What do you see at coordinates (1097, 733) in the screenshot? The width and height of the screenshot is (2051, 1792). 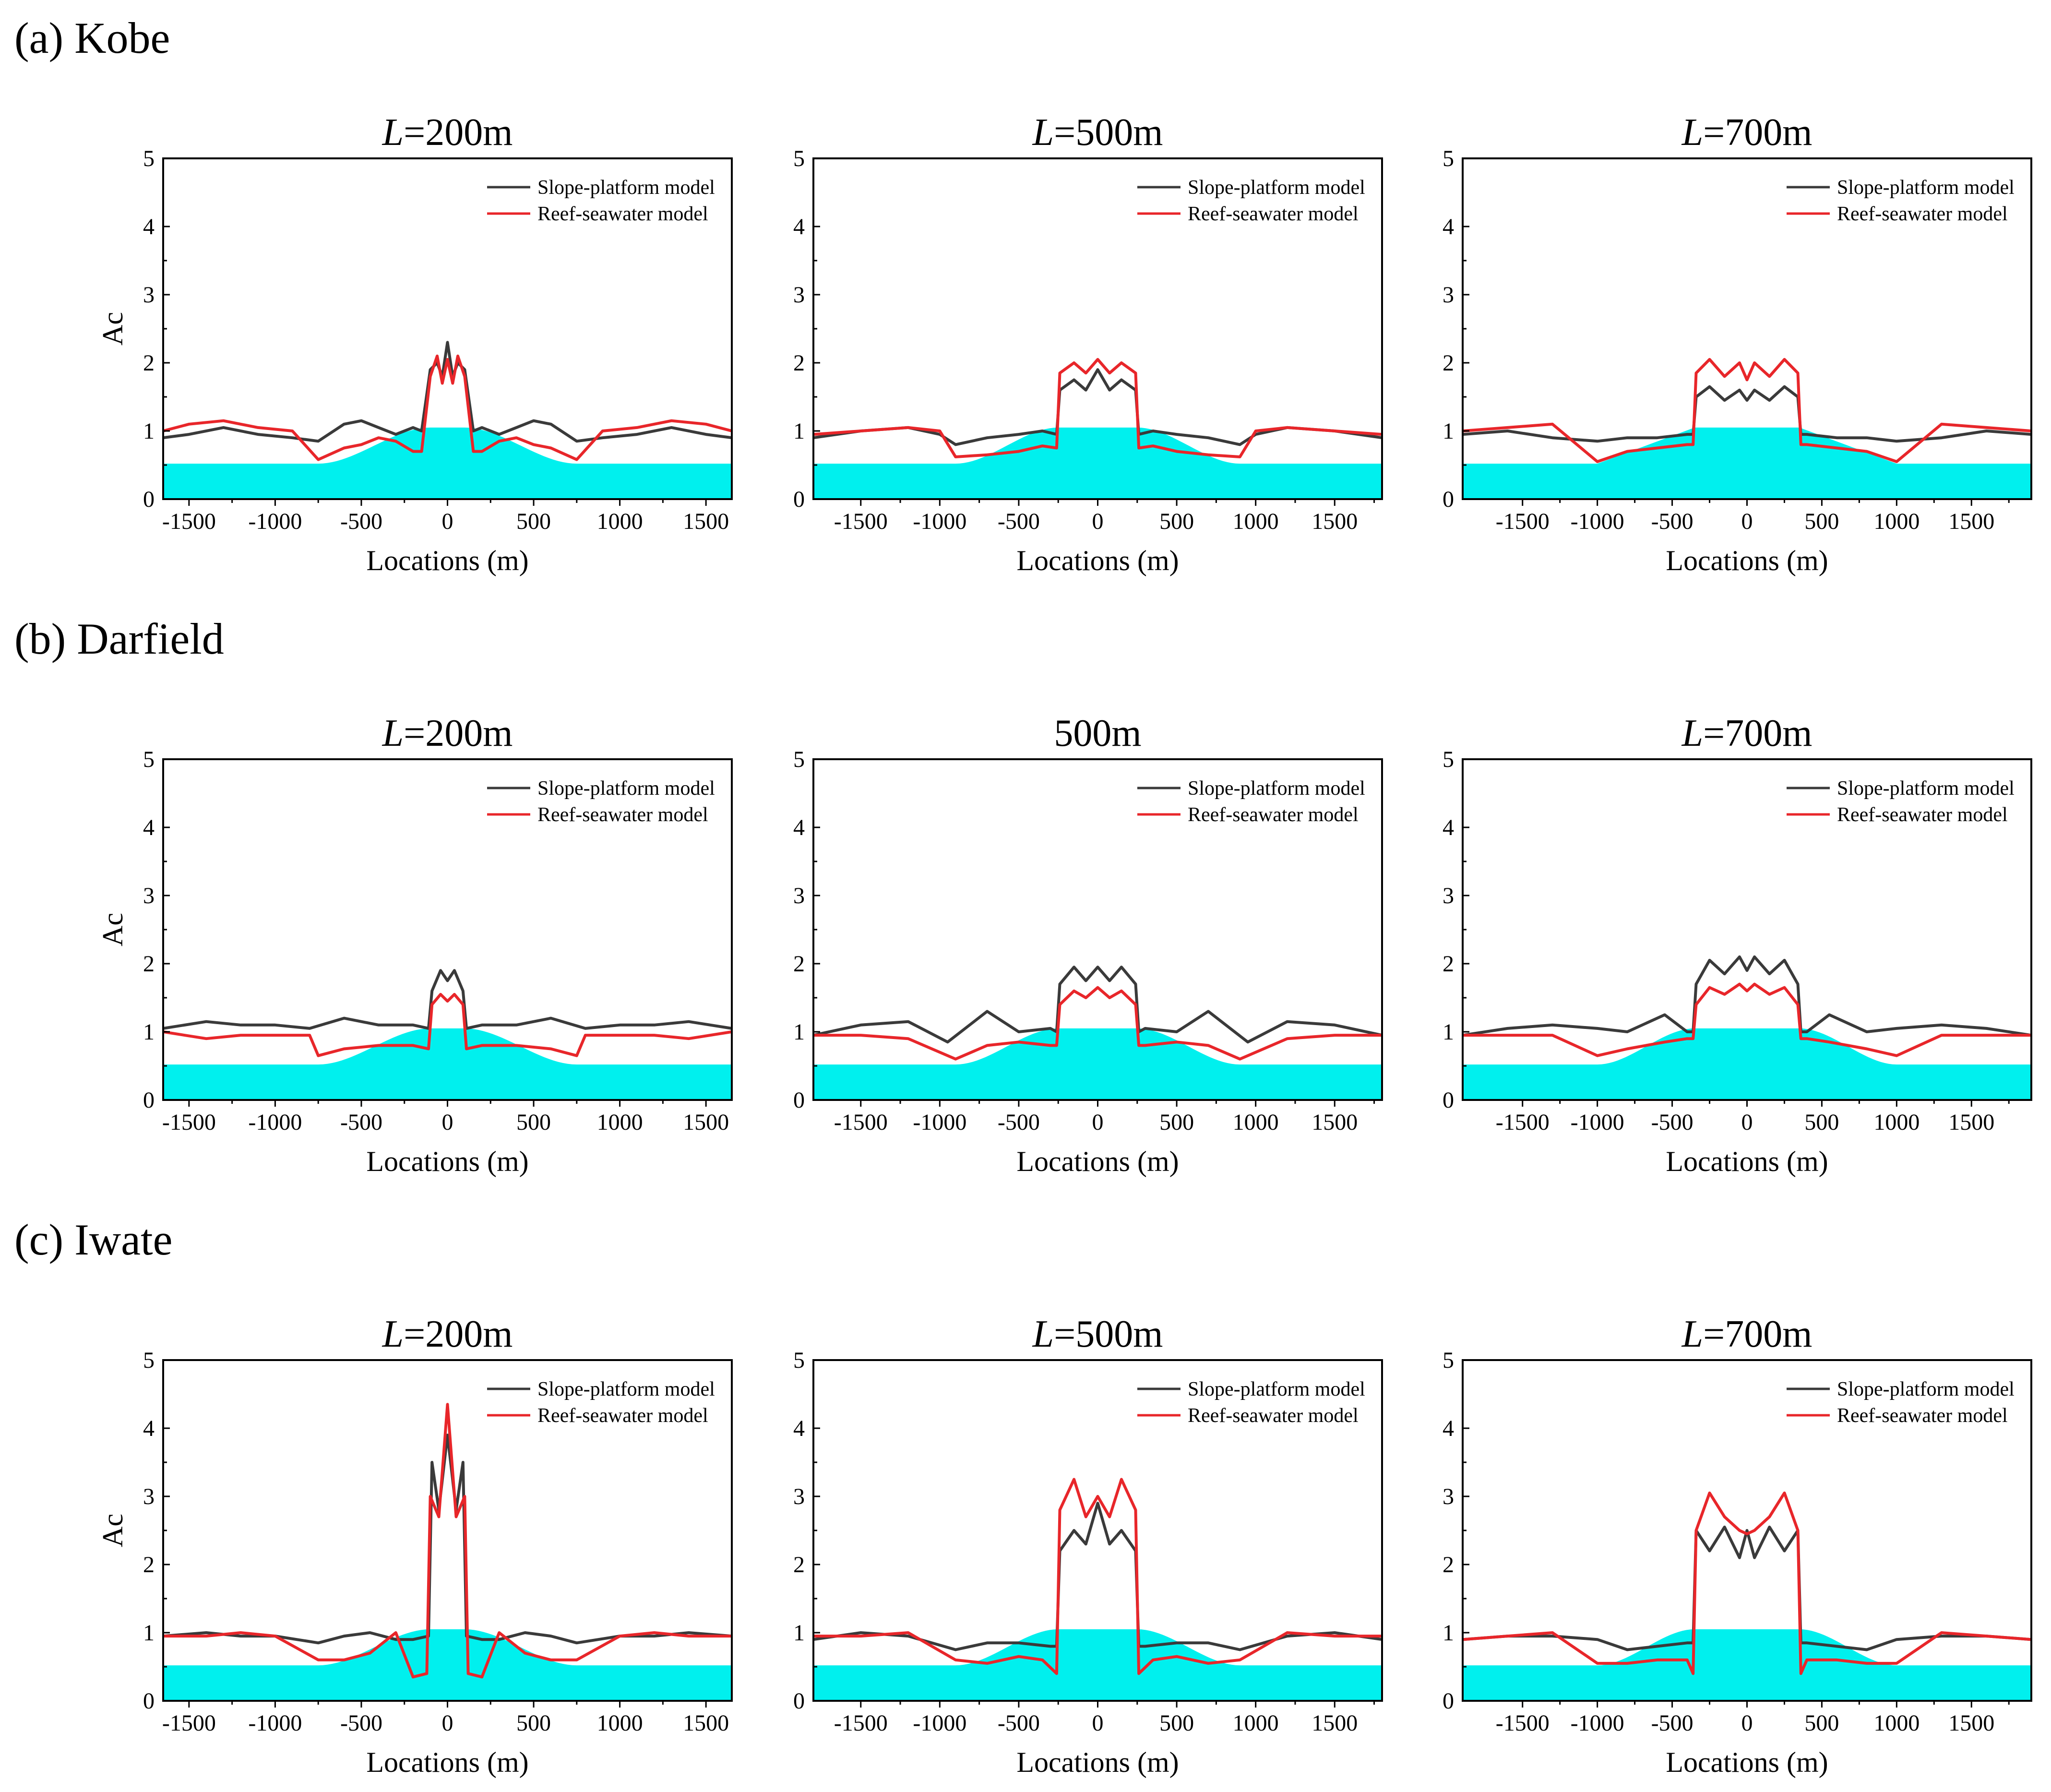 I see `panel-title: 500m` at bounding box center [1097, 733].